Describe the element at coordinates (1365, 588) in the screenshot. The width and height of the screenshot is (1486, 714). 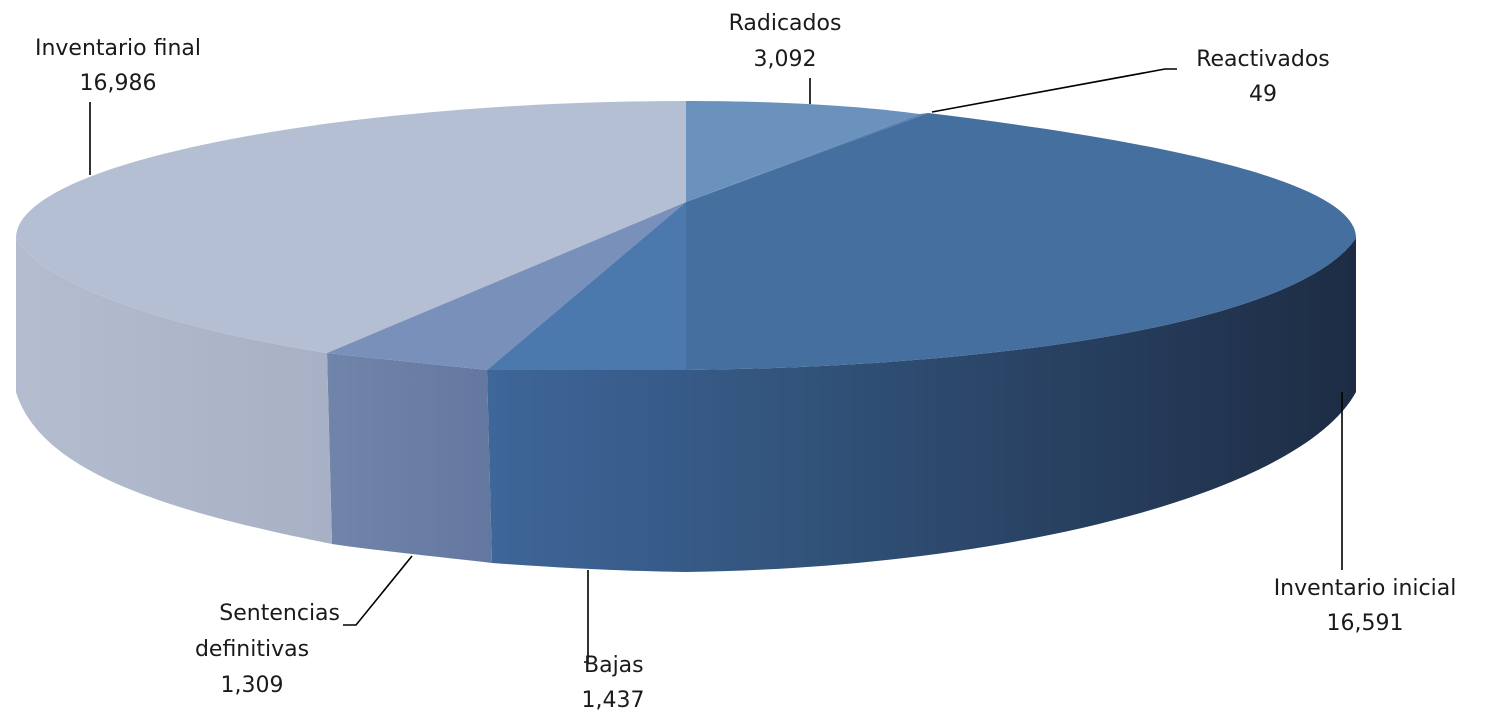
I see `label-inventario-inicial-name: Inventario inicial` at that location.